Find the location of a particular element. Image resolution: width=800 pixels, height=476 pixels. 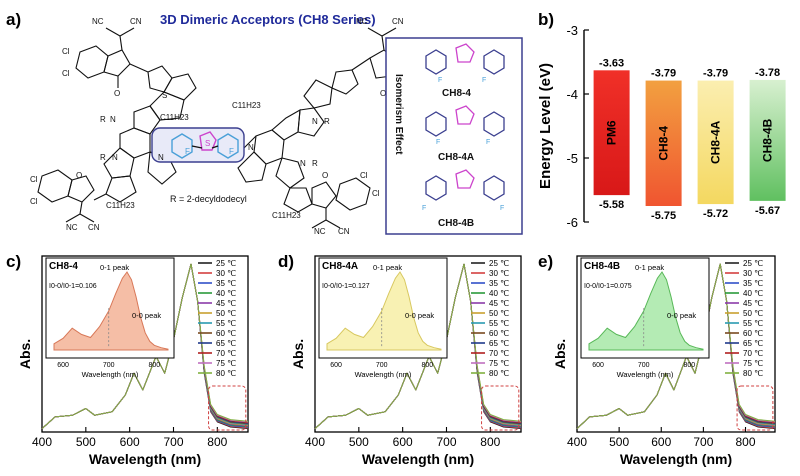

homo-label-ch8-4: -5.75 is located at coordinates (663, 216).